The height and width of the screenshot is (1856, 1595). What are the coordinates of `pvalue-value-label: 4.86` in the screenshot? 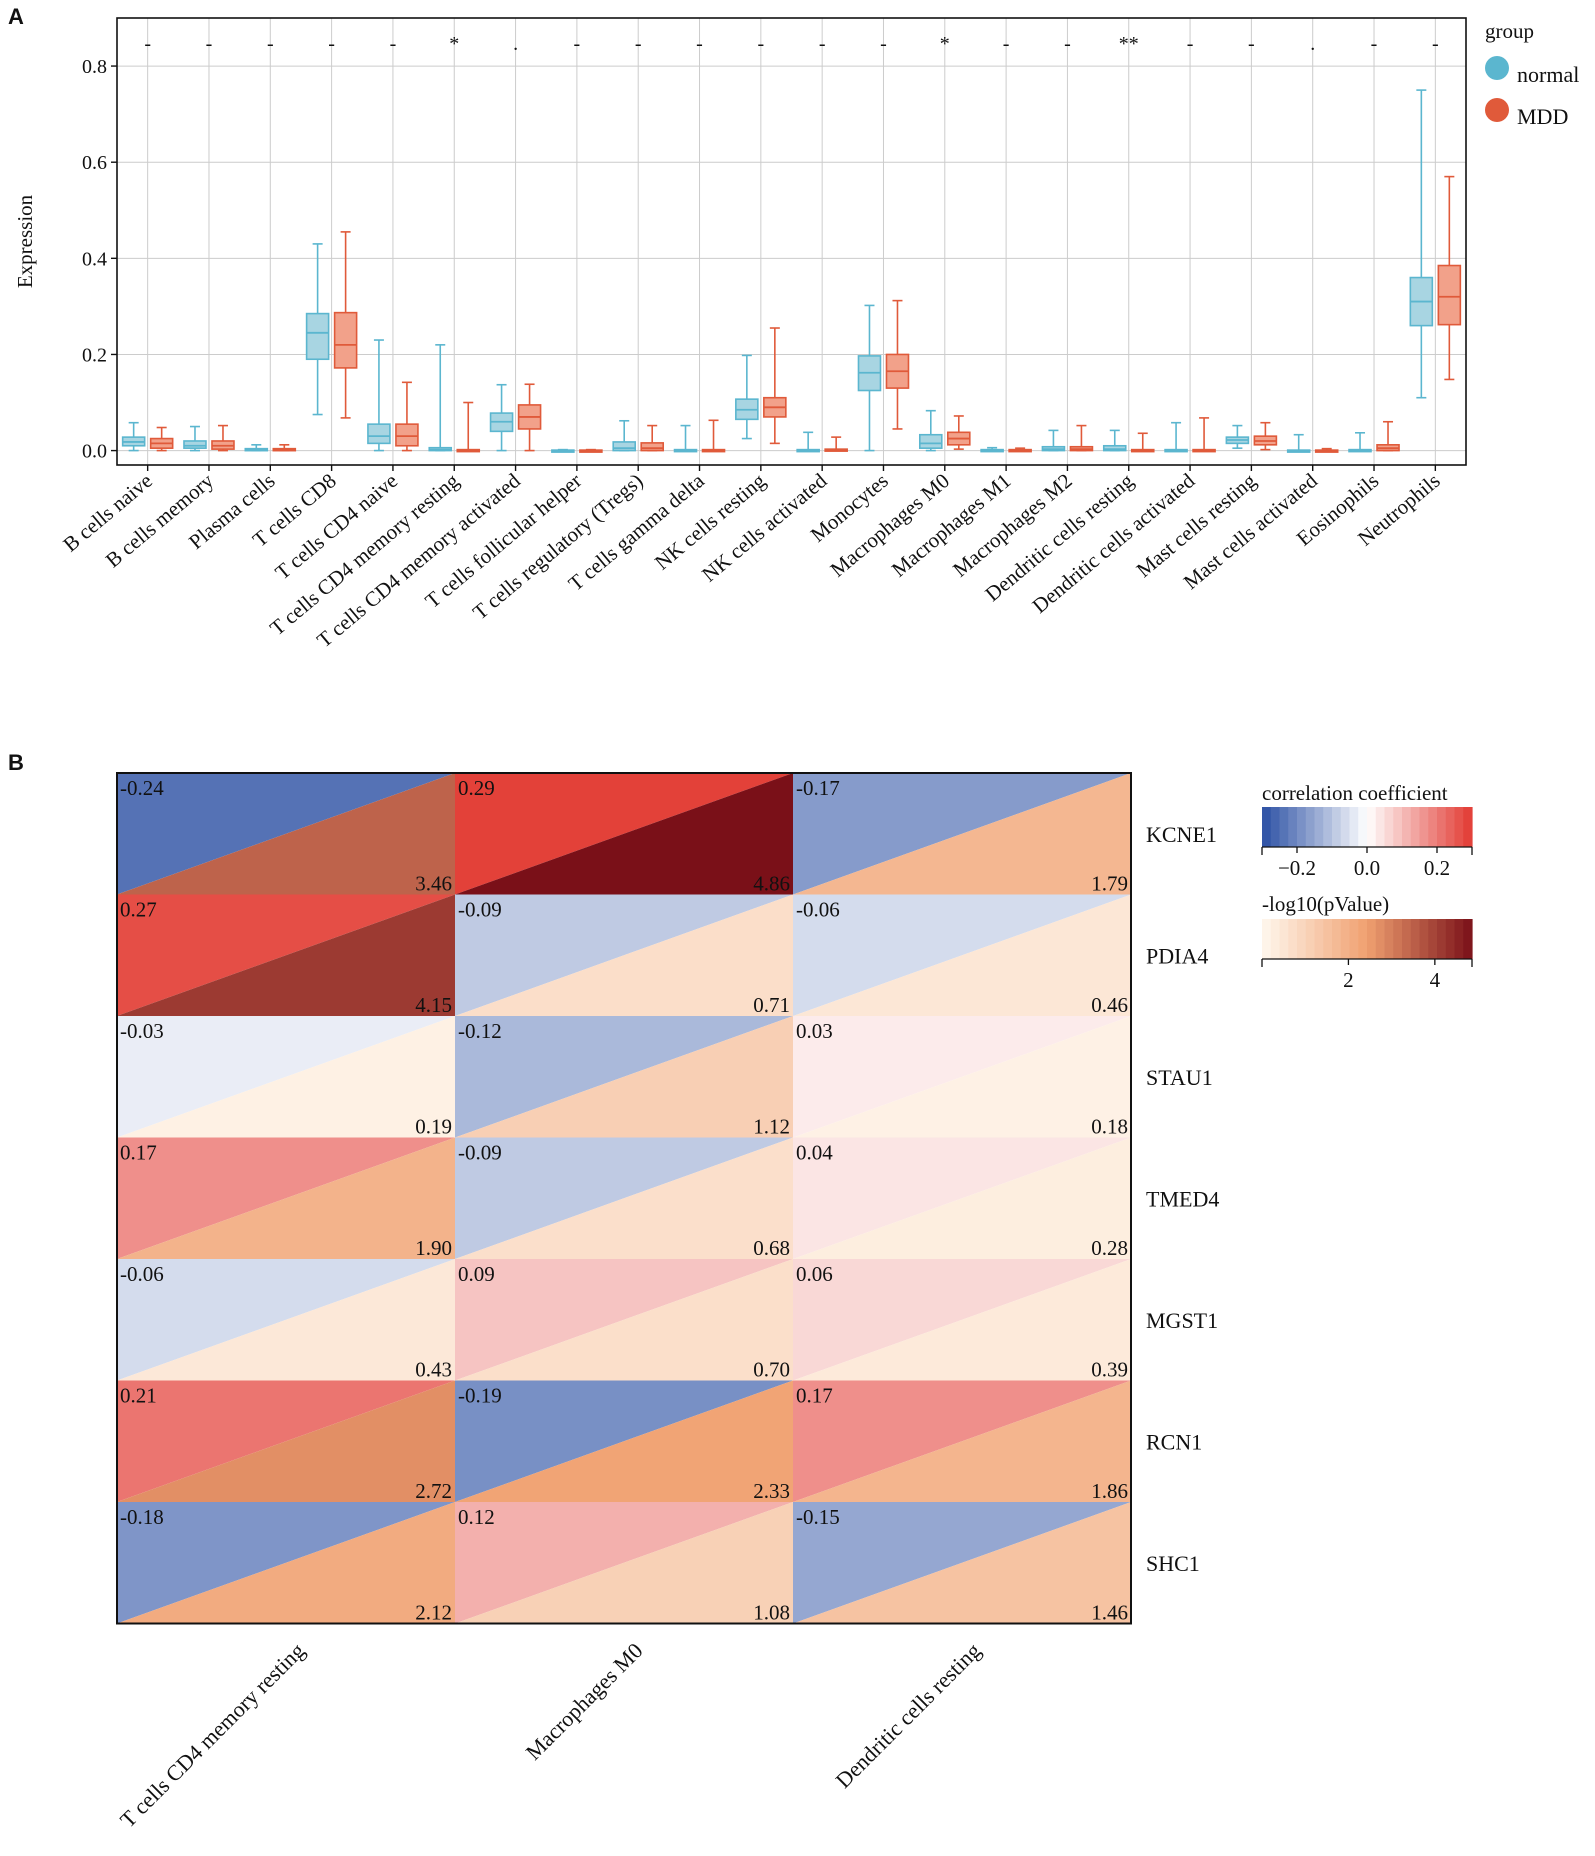 It's located at (771, 884).